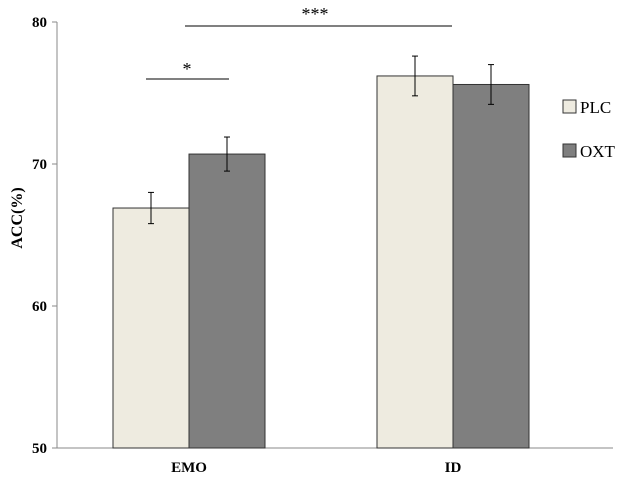  I want to click on bar-id-oxt, so click(491, 266).